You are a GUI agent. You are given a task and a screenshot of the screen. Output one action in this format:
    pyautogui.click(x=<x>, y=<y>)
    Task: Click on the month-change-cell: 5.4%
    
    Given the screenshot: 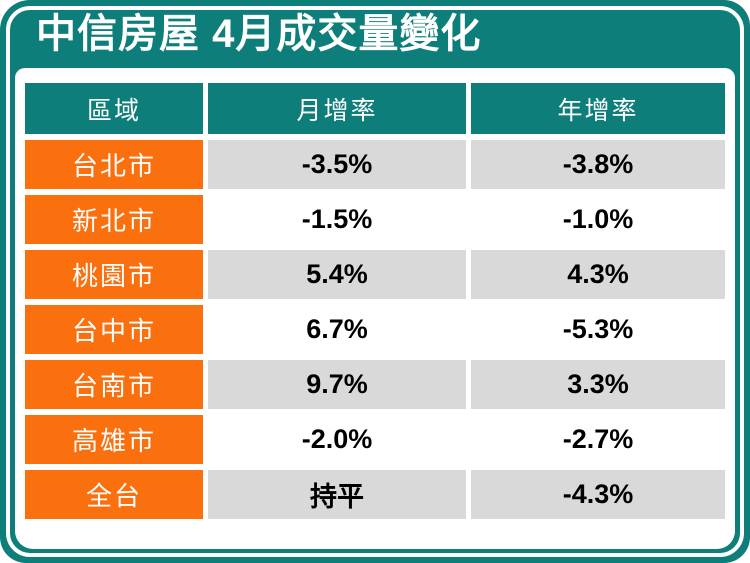 What is the action you would take?
    pyautogui.click(x=337, y=274)
    